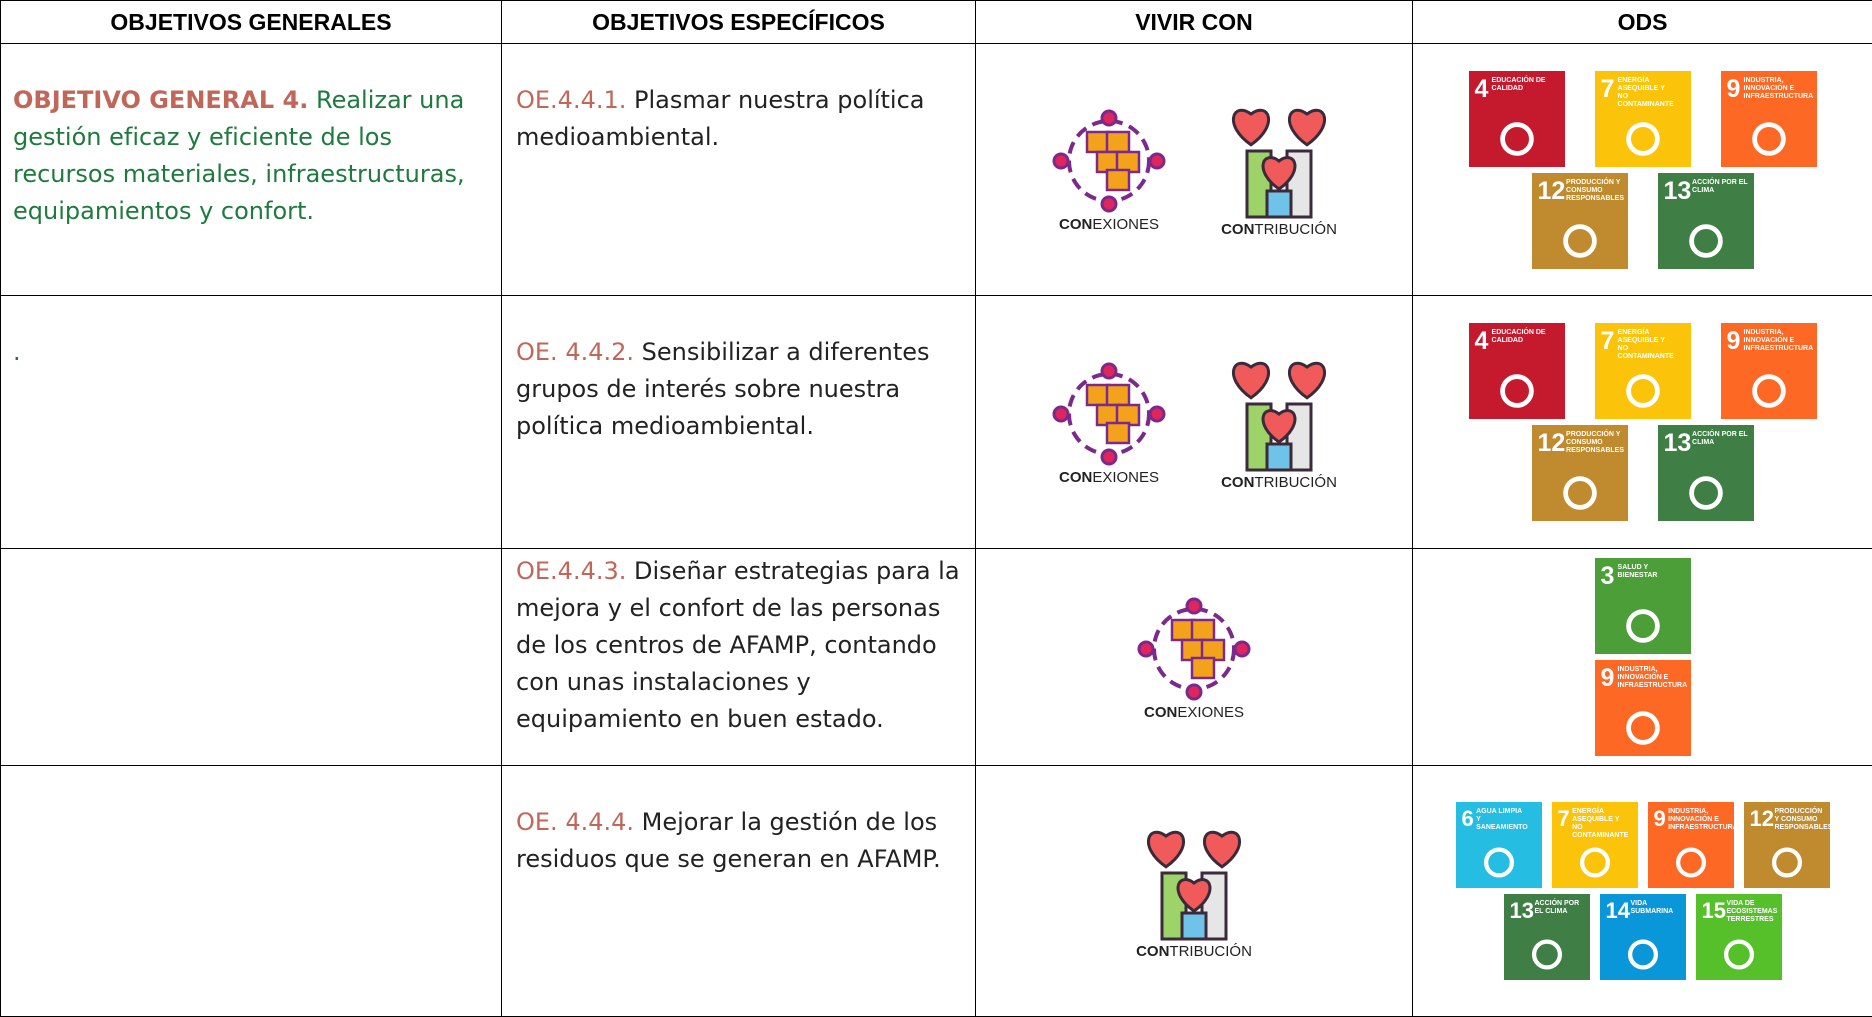 Image resolution: width=1872 pixels, height=1017 pixels. I want to click on general-cell: ., so click(251, 422).